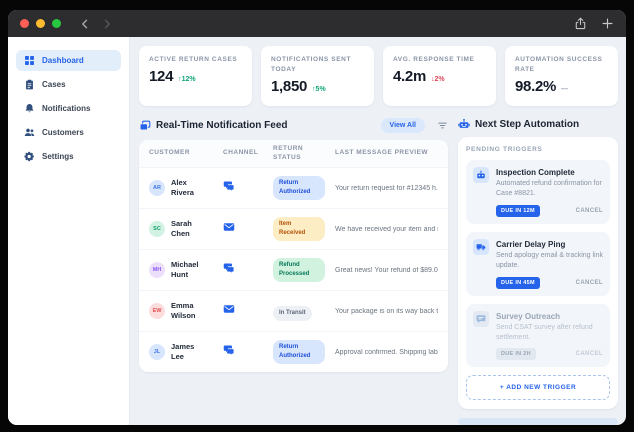  I want to click on gear-icon, so click(29, 156).